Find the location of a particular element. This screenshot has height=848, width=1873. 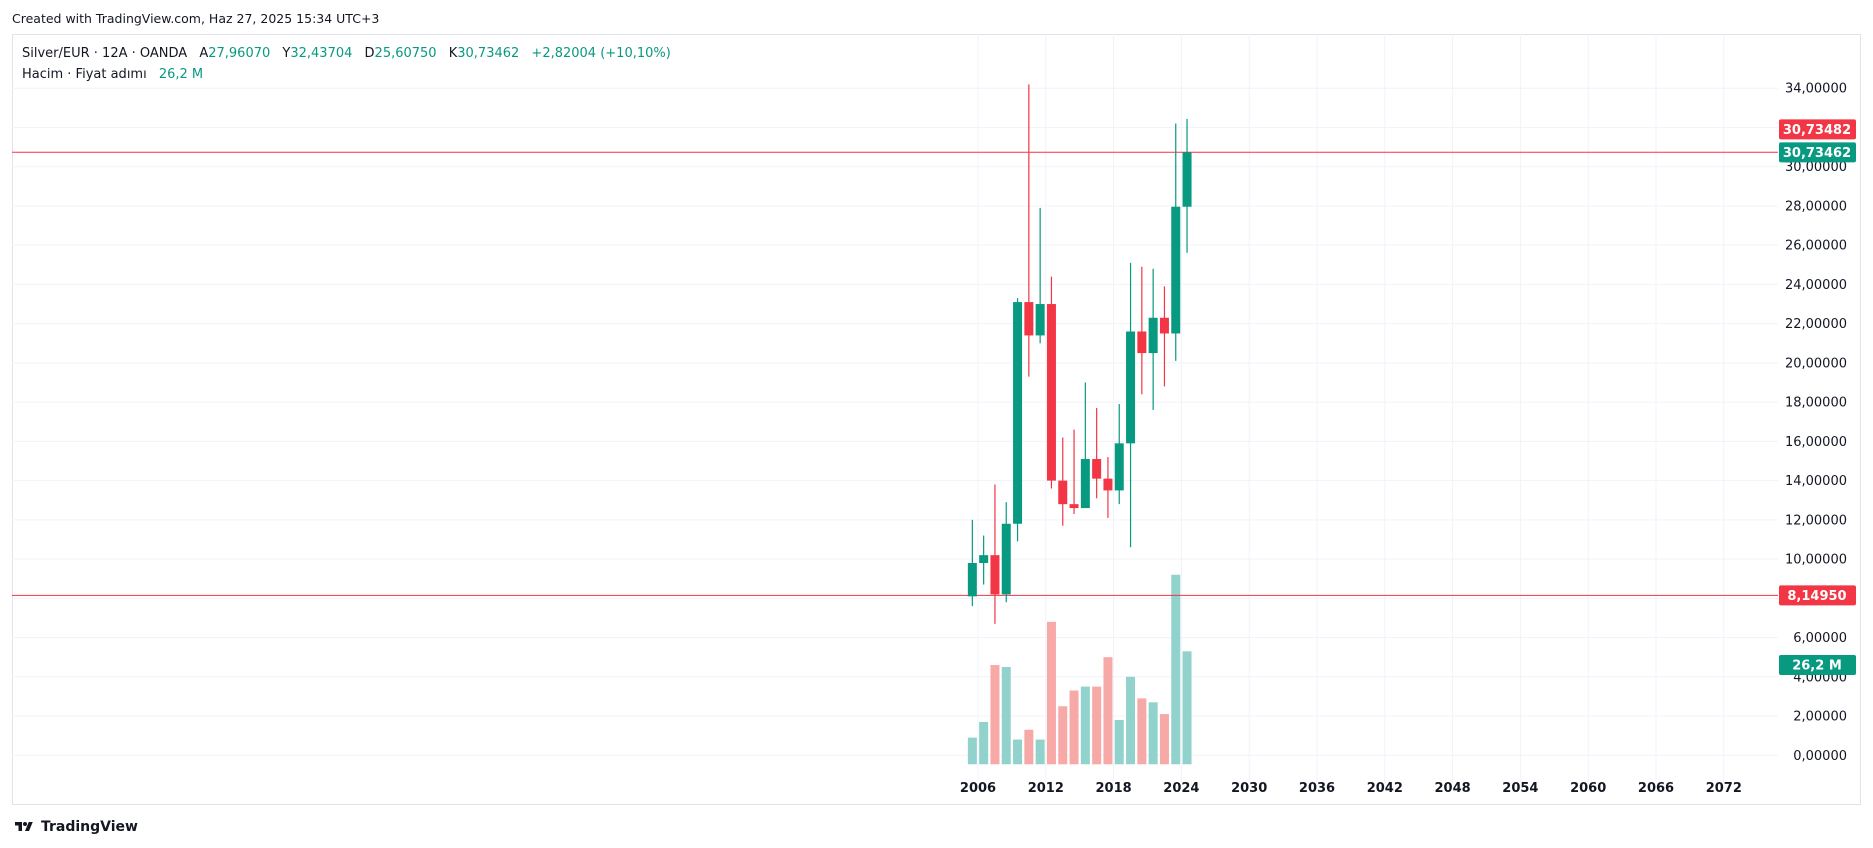

price-tag-top: 30,73482 is located at coordinates (1817, 130).